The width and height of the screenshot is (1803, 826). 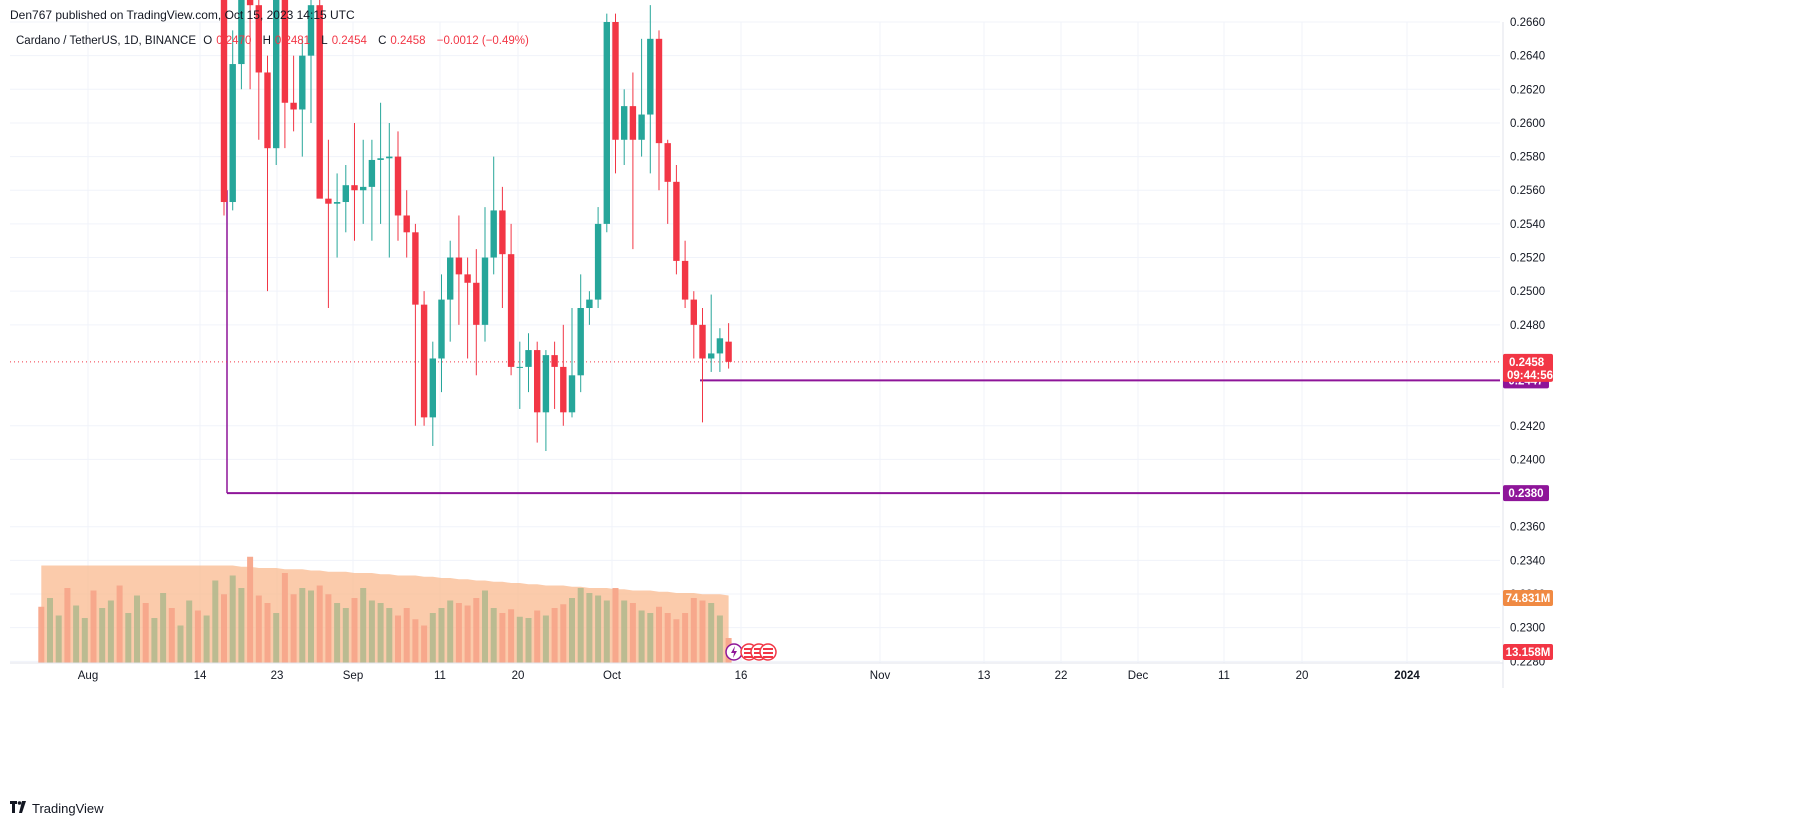 I want to click on level-price-label: 0.2380, so click(x=1525, y=494).